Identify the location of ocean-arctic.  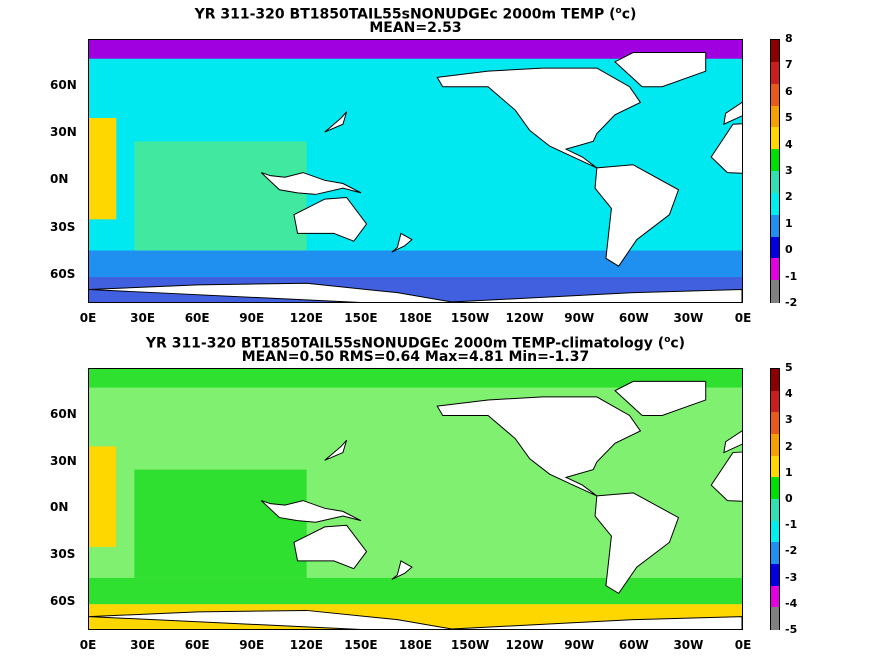
(415, 49).